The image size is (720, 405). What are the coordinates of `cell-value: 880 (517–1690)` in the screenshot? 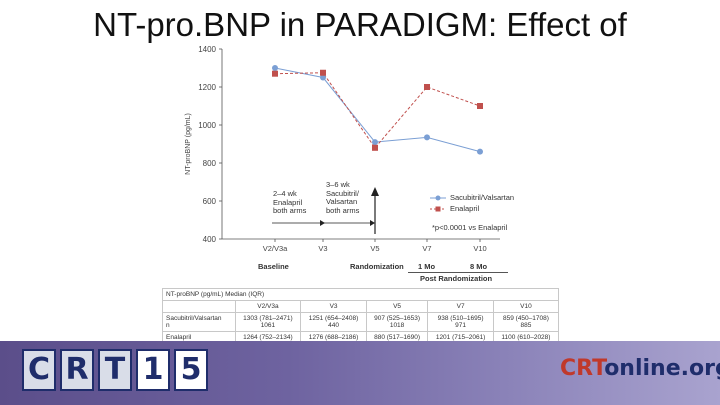 It's located at (397, 337).